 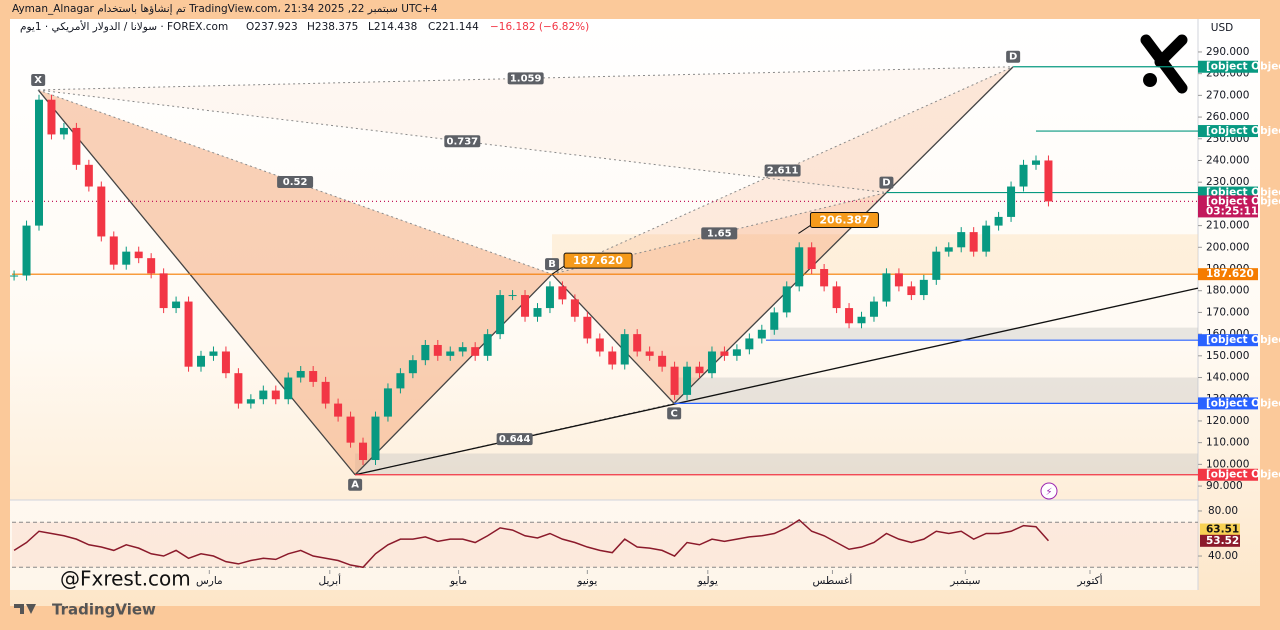 What do you see at coordinates (1222, 28) in the screenshot?
I see `currency-label: USD` at bounding box center [1222, 28].